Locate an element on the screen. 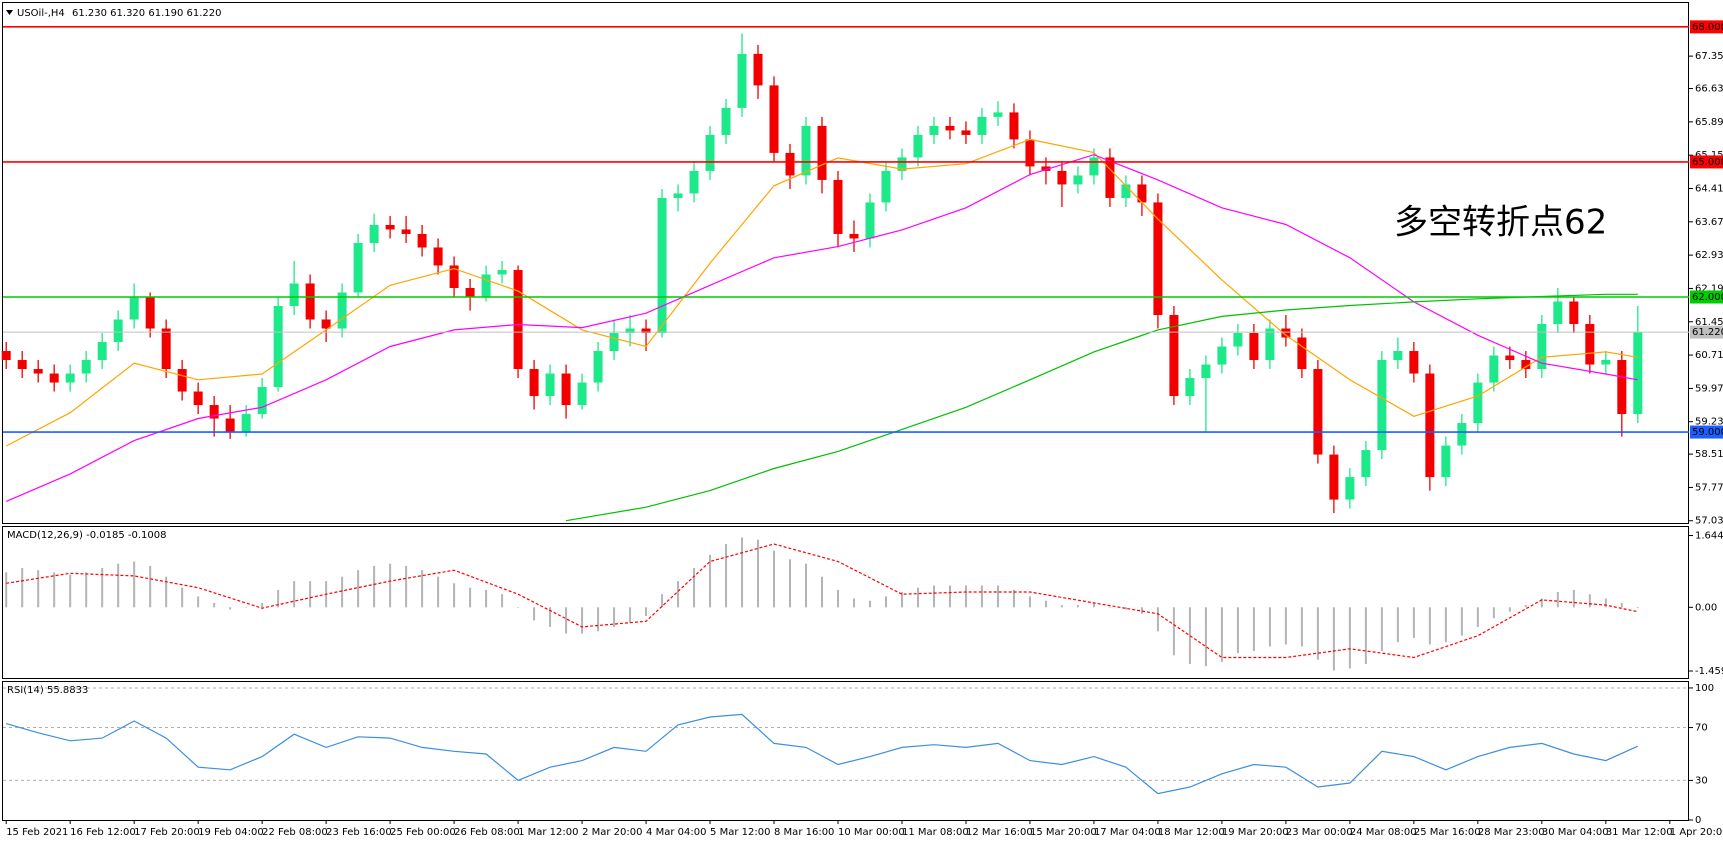 The width and height of the screenshot is (1723, 844). annotation: 多空转折点62 is located at coordinates (1500, 223).